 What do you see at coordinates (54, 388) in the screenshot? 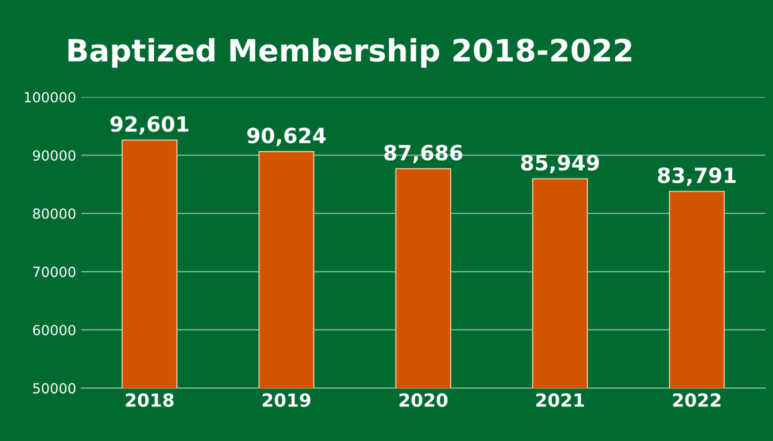
I see `y-tick-label: 50000` at bounding box center [54, 388].